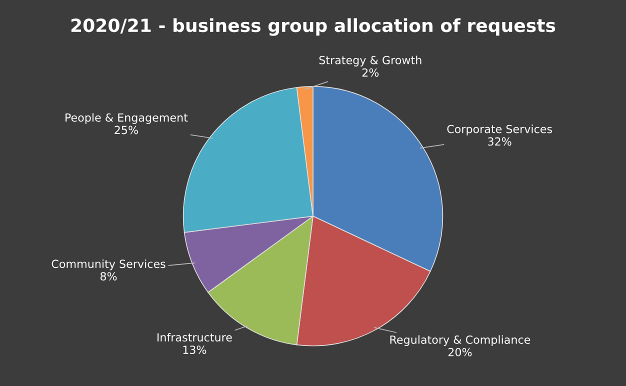 The image size is (626, 386). Describe the element at coordinates (500, 141) in the screenshot. I see `data-label: 32%` at that location.